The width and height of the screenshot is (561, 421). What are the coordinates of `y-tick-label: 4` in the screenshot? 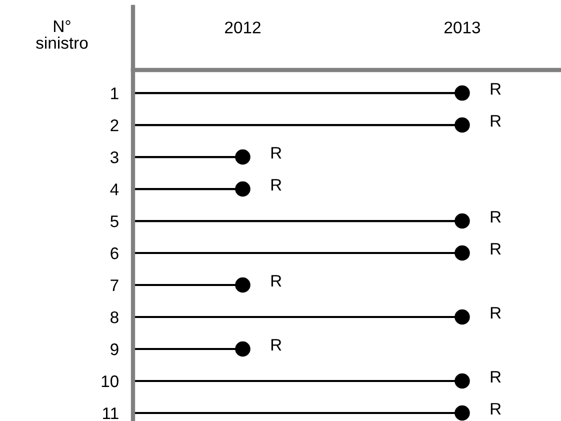 It's located at (114, 190).